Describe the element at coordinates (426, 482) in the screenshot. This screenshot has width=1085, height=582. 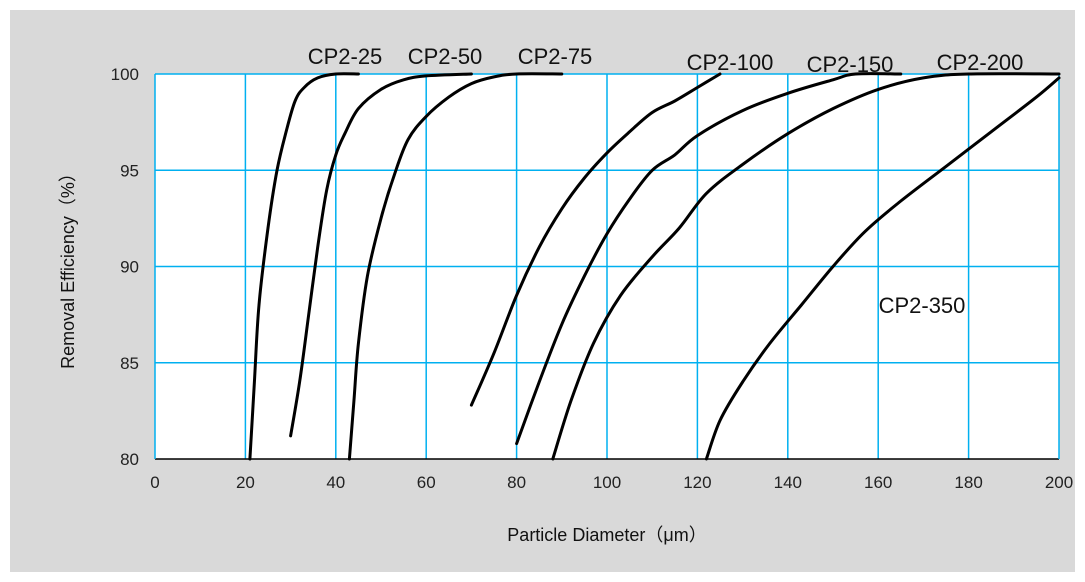
I see `x-tick-label: 60` at that location.